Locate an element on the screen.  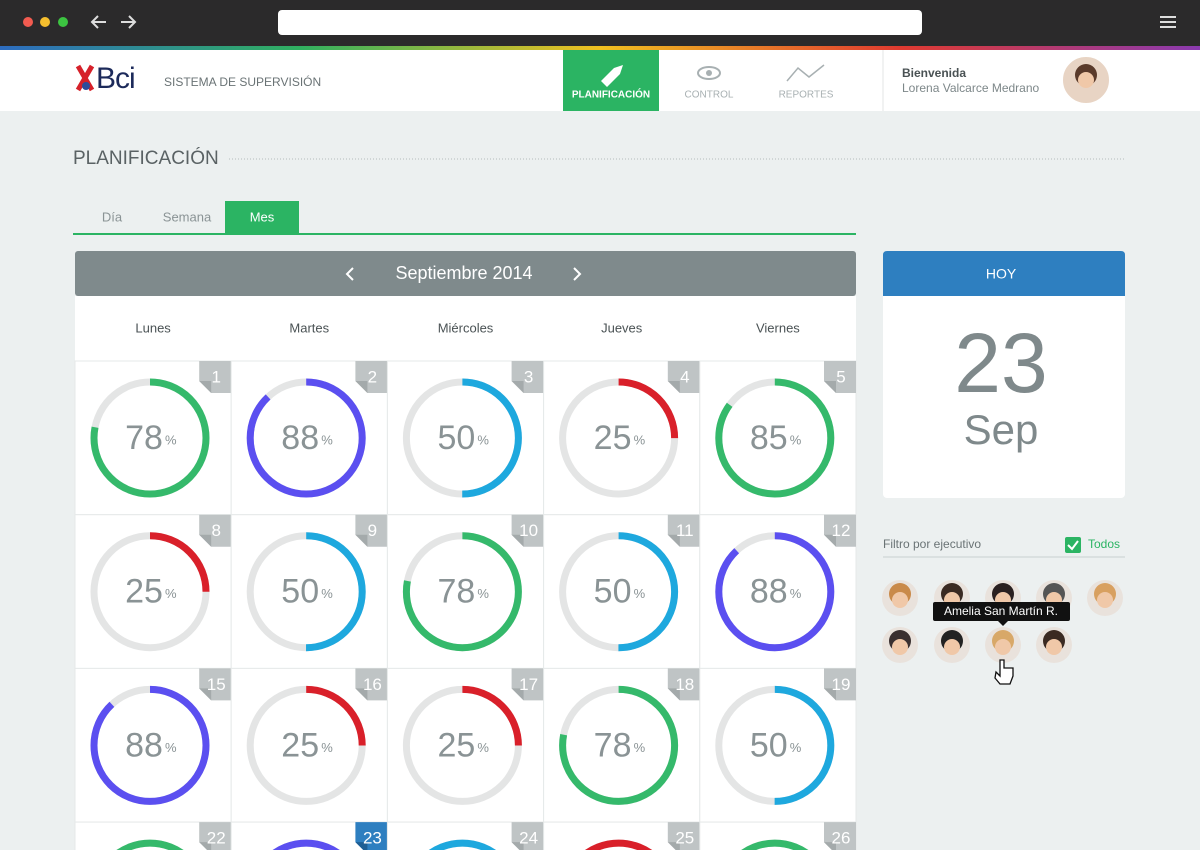
window-min is located at coordinates (45, 22).